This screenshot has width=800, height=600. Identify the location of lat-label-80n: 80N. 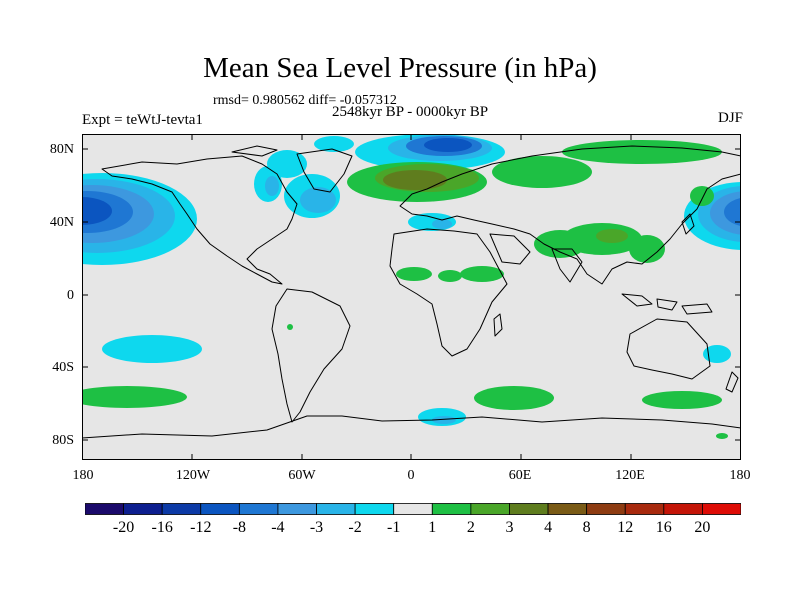
(61, 149).